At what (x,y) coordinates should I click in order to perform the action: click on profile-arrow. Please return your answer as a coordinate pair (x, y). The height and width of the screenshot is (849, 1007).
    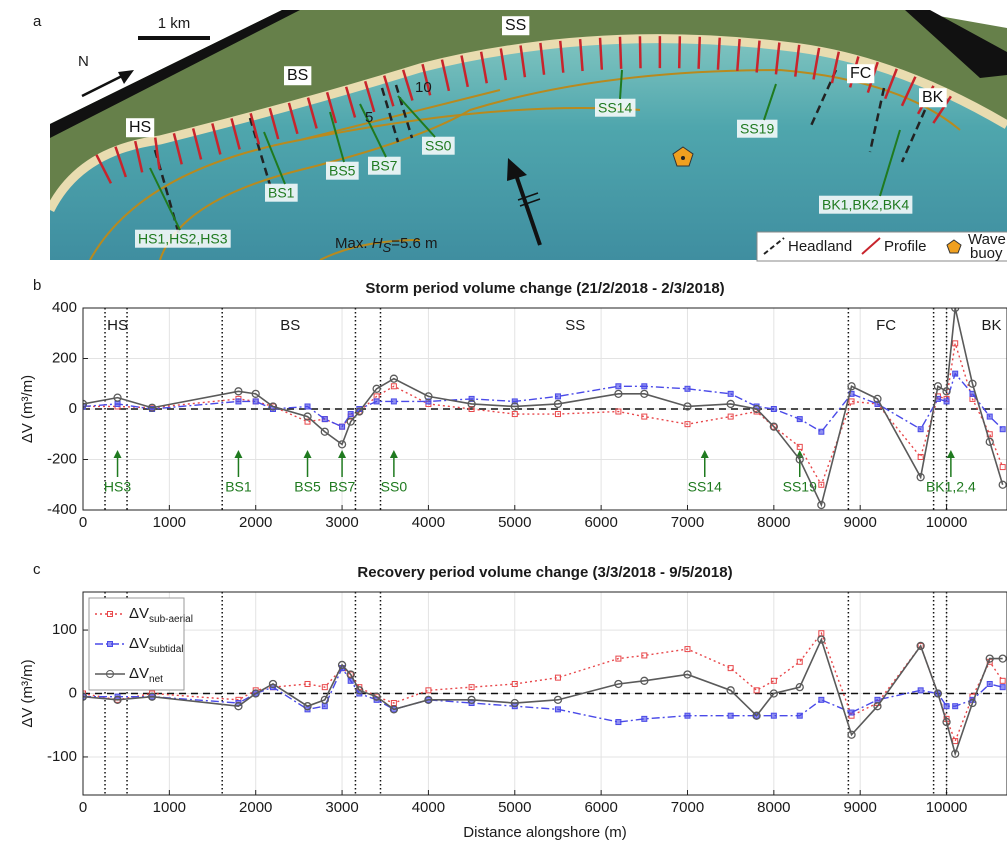
    Looking at the image, I should click on (416, 116).